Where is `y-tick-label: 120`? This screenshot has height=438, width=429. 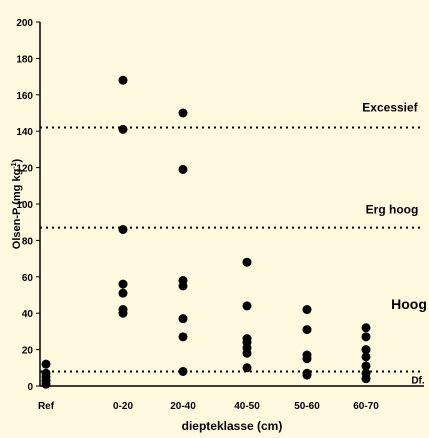 y-tick-label: 120 is located at coordinates (24, 169).